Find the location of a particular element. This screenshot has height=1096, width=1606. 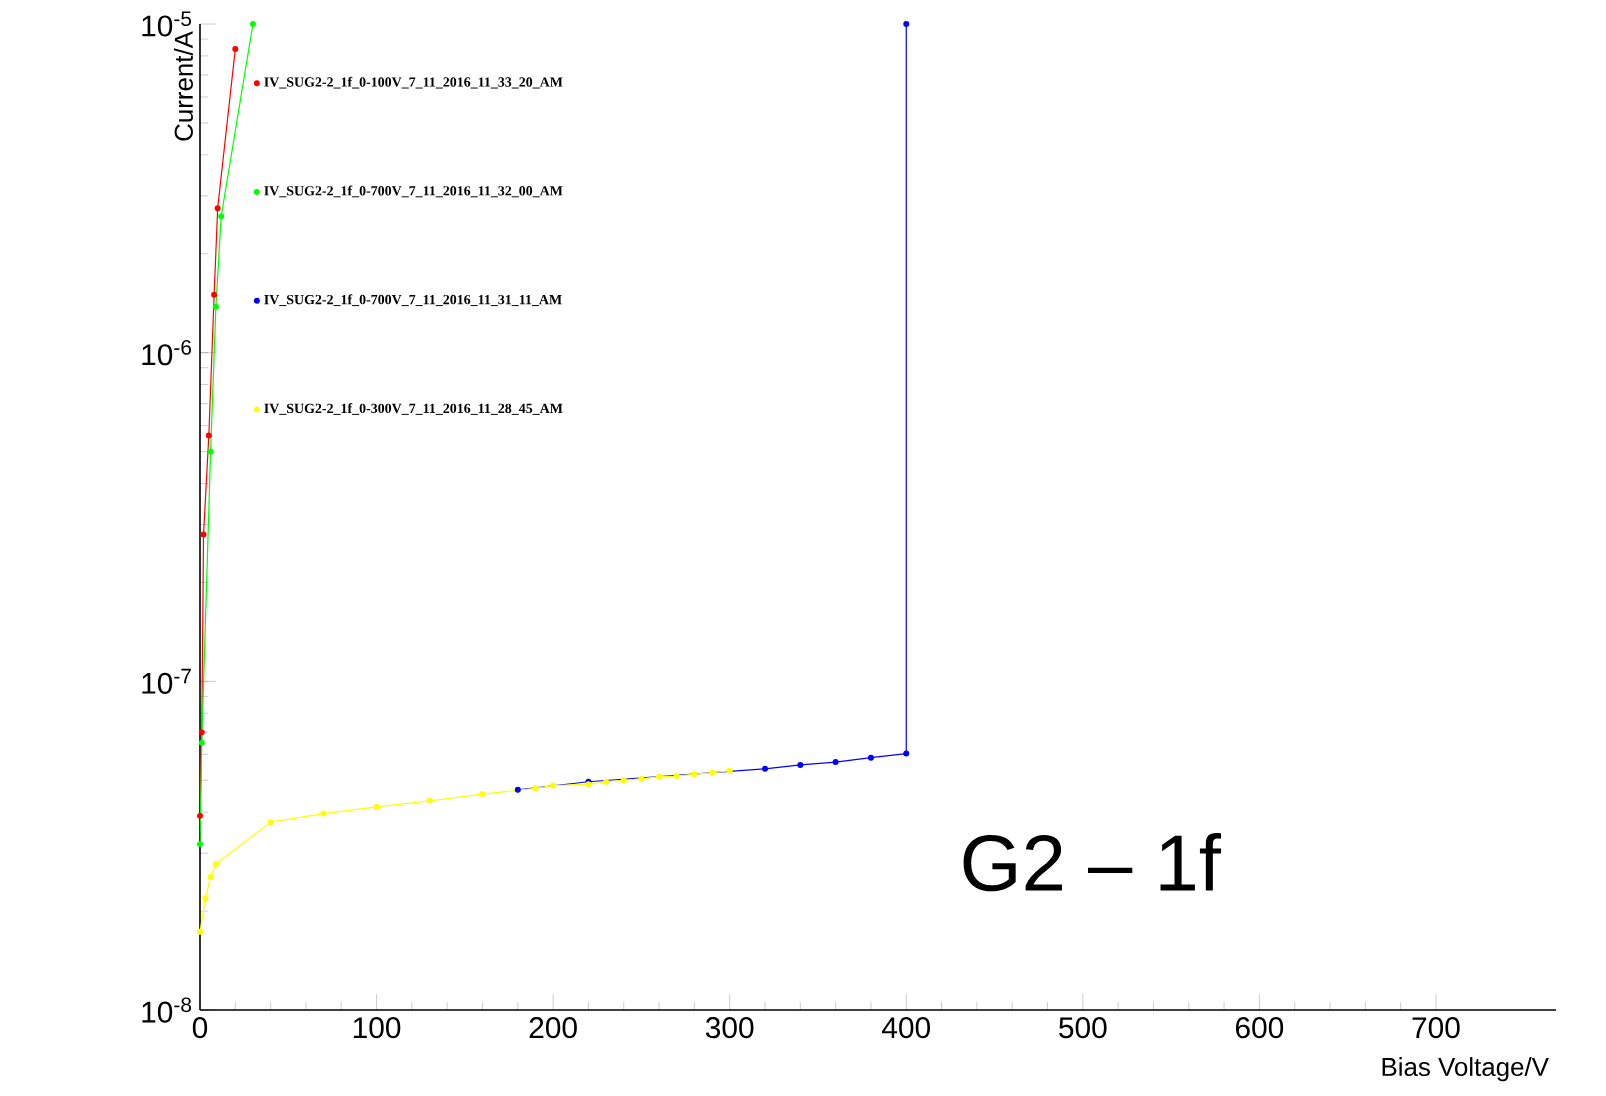

x-tick-label: 600 is located at coordinates (1259, 1028).